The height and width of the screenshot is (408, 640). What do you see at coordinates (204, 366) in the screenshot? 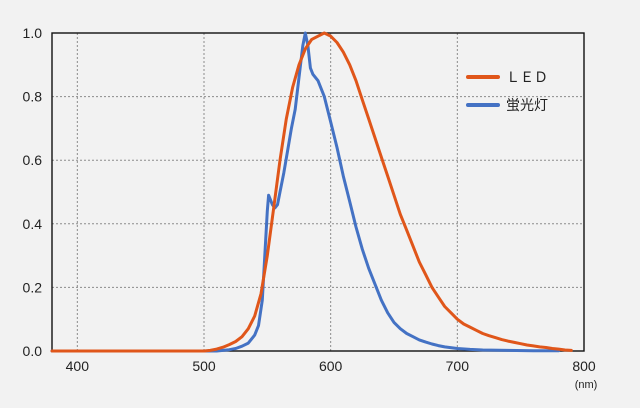
I see `x-tick-label: 500` at bounding box center [204, 366].